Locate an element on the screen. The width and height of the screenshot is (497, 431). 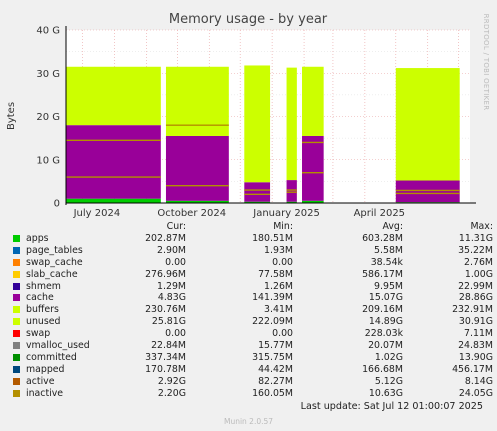
legend-avg-value: 20.07M is located at coordinates (385, 346).